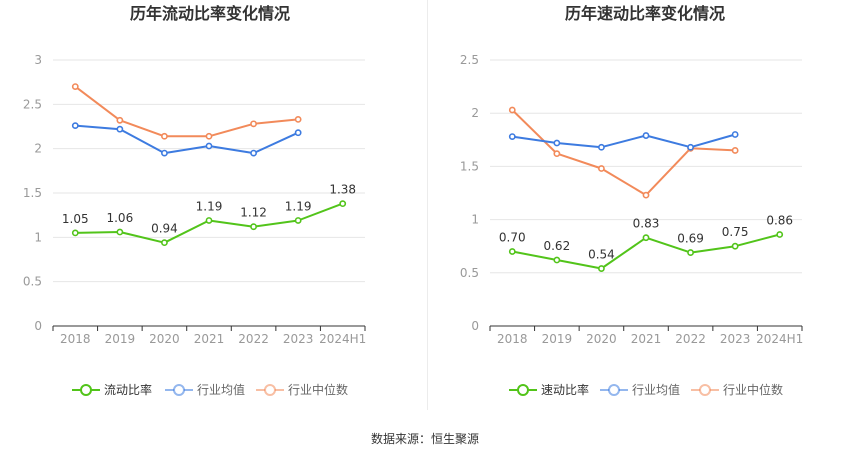 The width and height of the screenshot is (850, 459). I want to click on data-label: 1.38, so click(342, 190).